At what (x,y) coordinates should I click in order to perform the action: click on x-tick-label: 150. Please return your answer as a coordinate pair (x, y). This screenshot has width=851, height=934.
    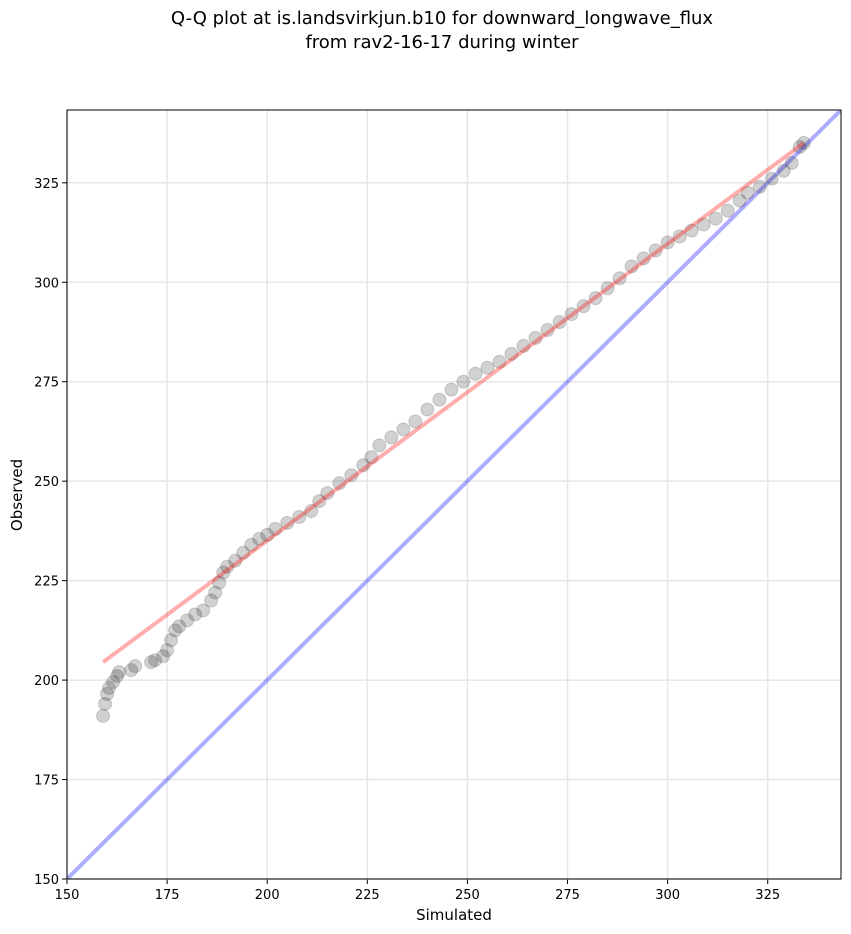
    Looking at the image, I should click on (67, 895).